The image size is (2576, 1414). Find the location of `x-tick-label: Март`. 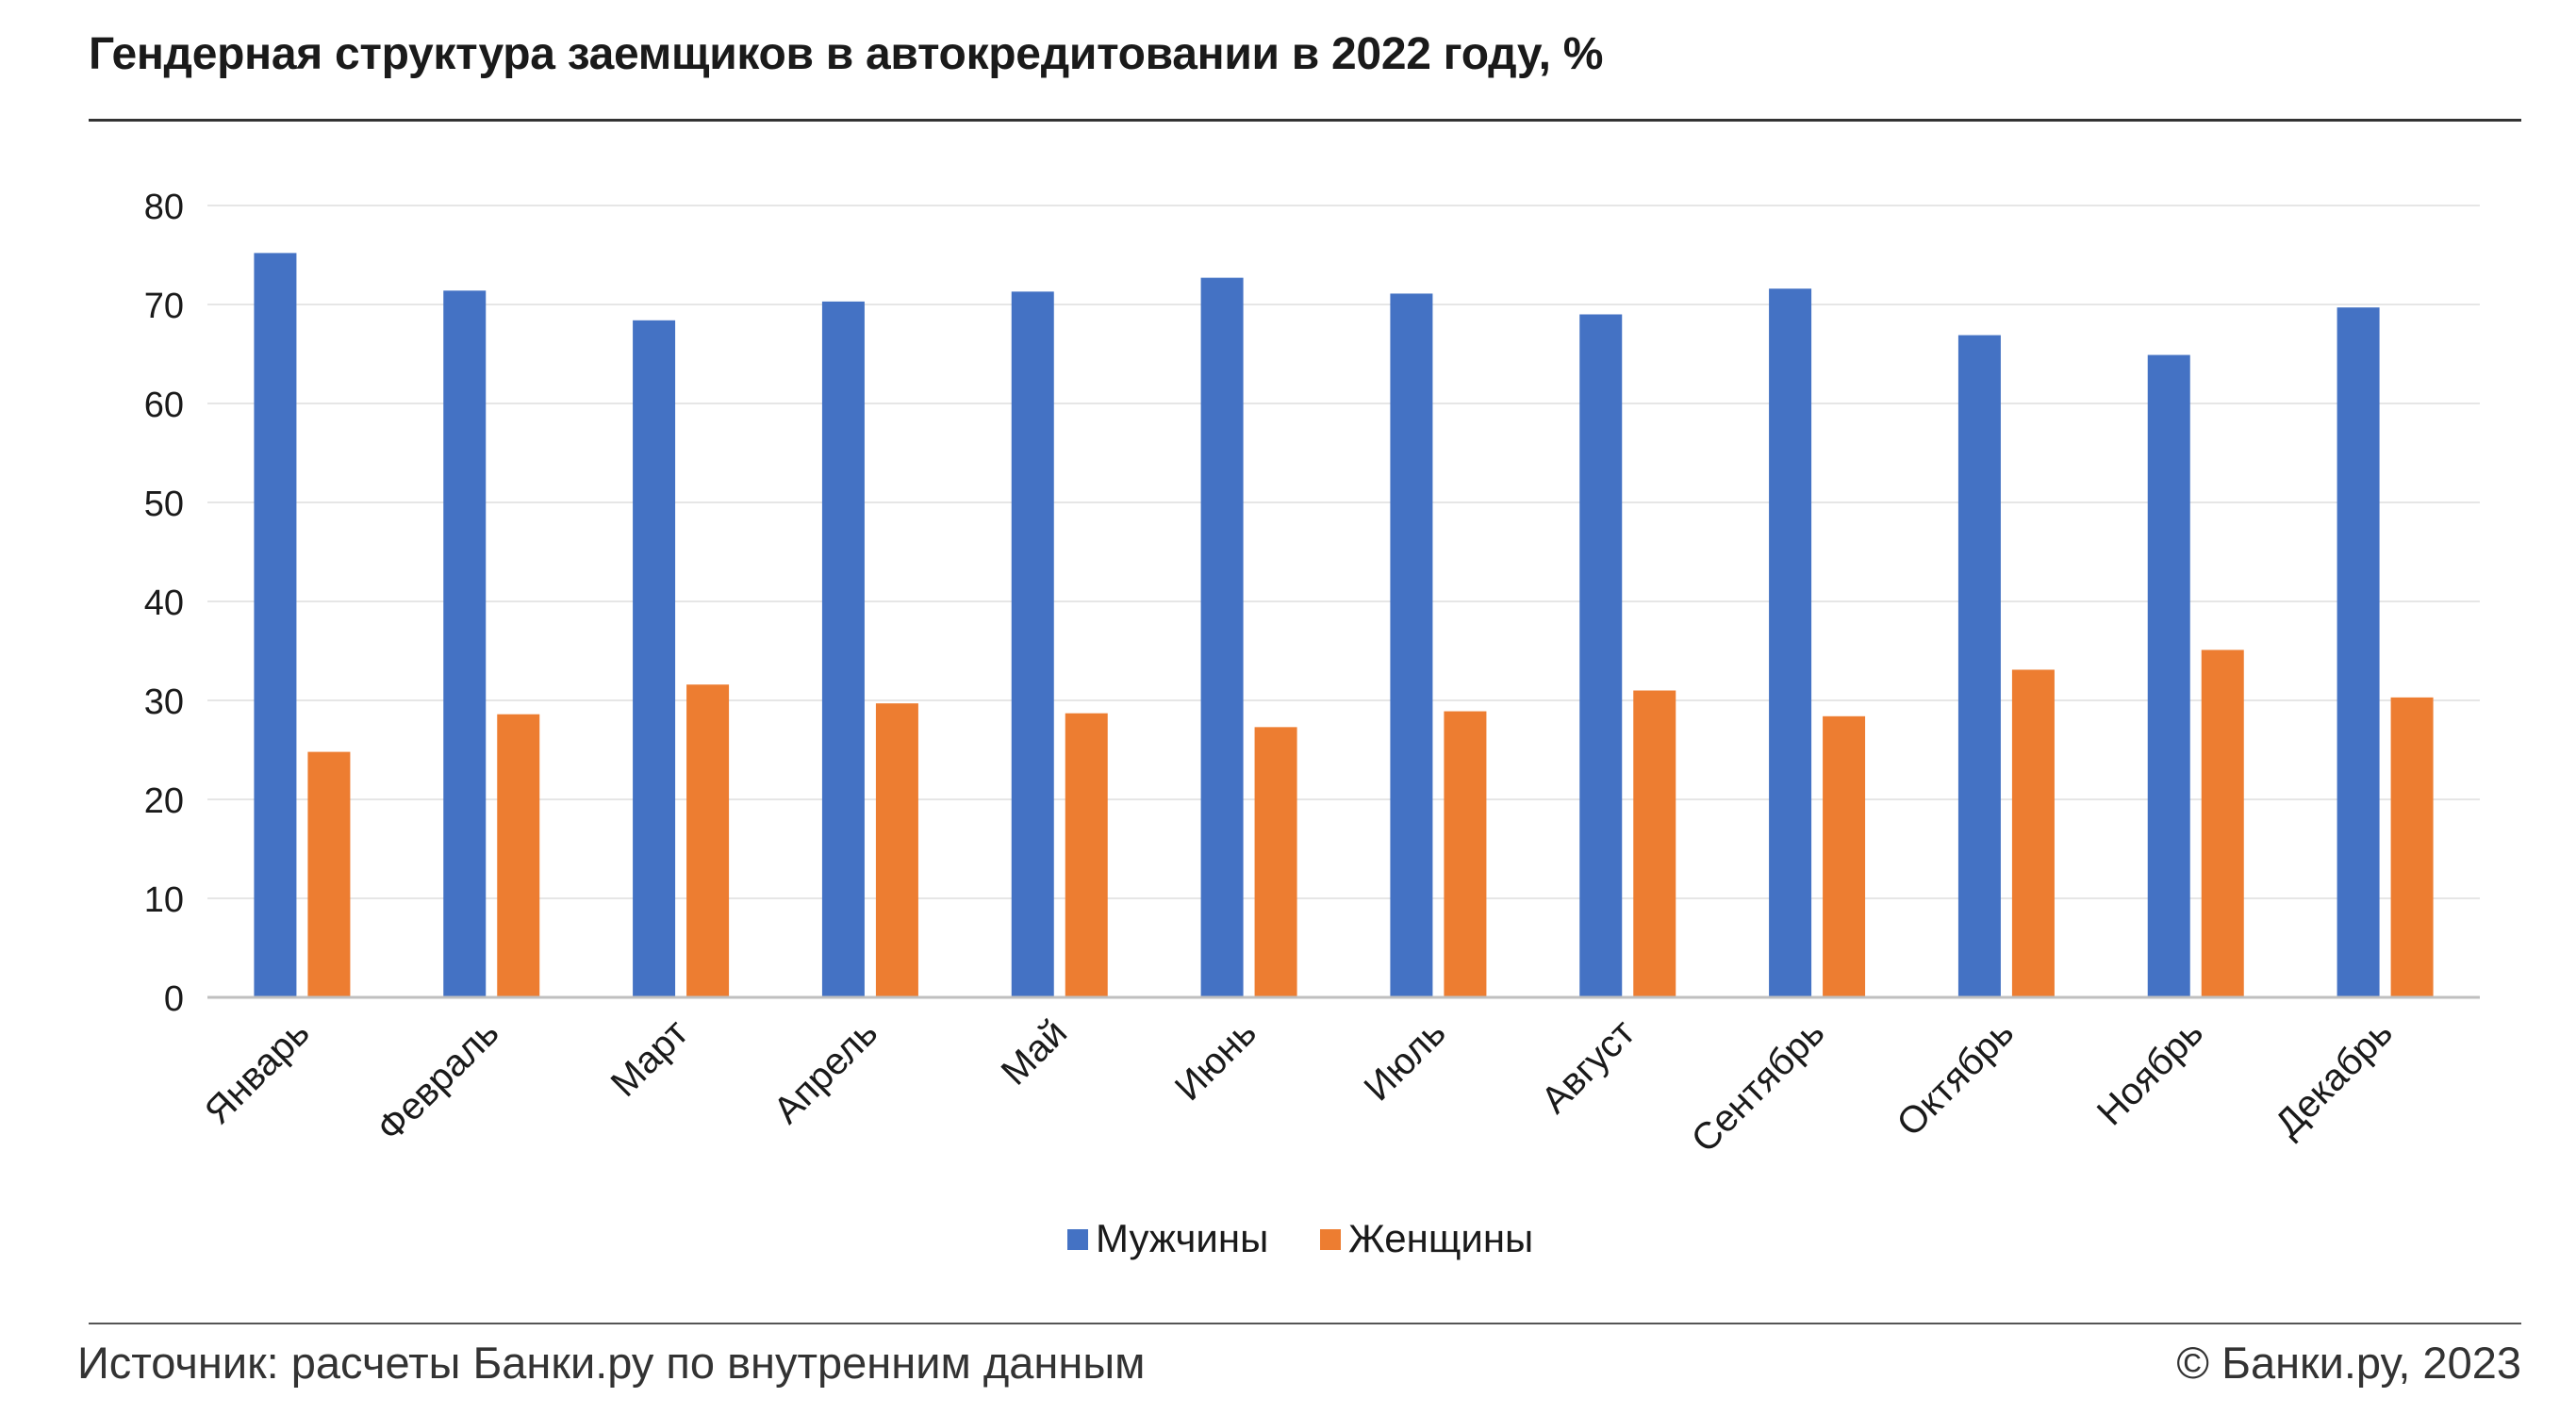

x-tick-label: Март is located at coordinates (650, 1058).